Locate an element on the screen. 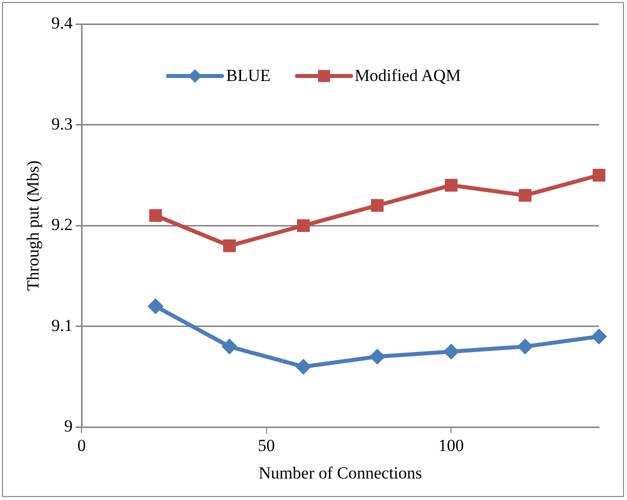 The width and height of the screenshot is (627, 500). y-tick-label: 9.2 is located at coordinates (62, 224).